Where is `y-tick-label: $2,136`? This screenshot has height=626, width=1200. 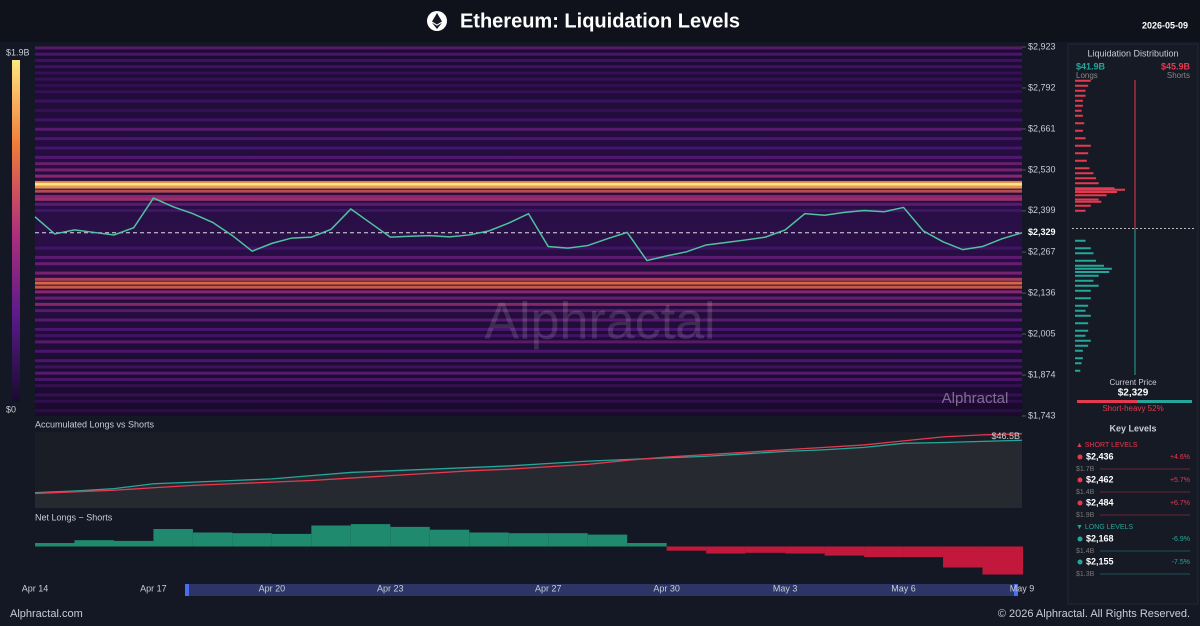 y-tick-label: $2,136 is located at coordinates (1042, 292).